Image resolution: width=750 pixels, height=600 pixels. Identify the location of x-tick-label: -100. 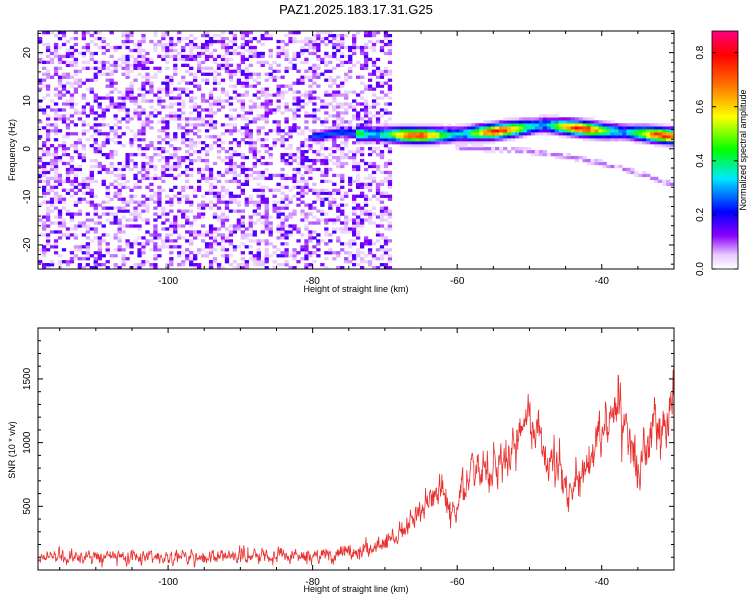
(168, 281).